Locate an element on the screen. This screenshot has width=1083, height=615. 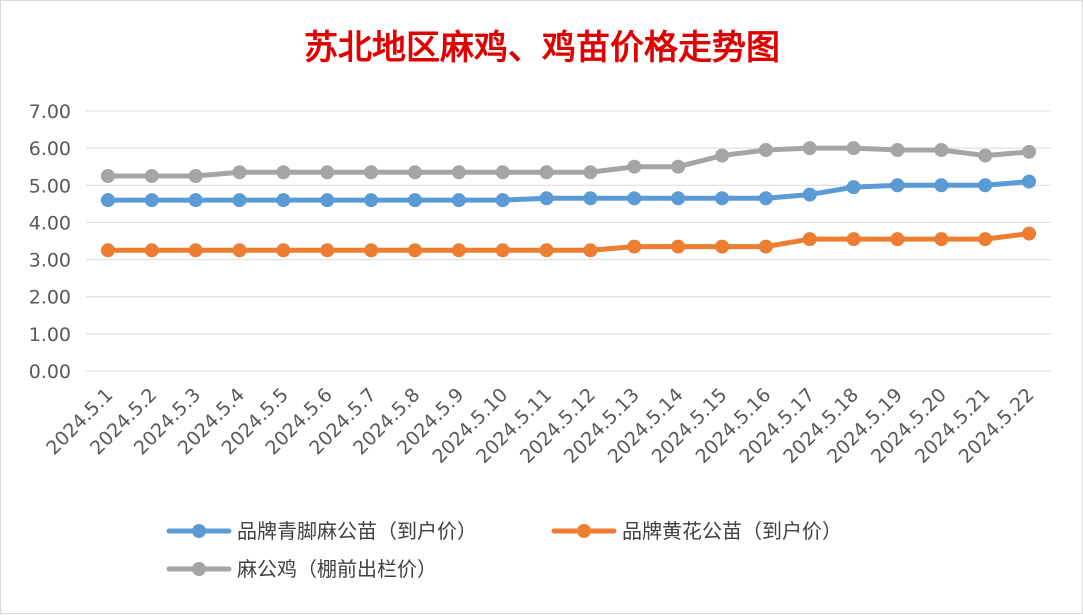
legend-label: 麻公鸡（棚前出栏价） is located at coordinates (337, 569).